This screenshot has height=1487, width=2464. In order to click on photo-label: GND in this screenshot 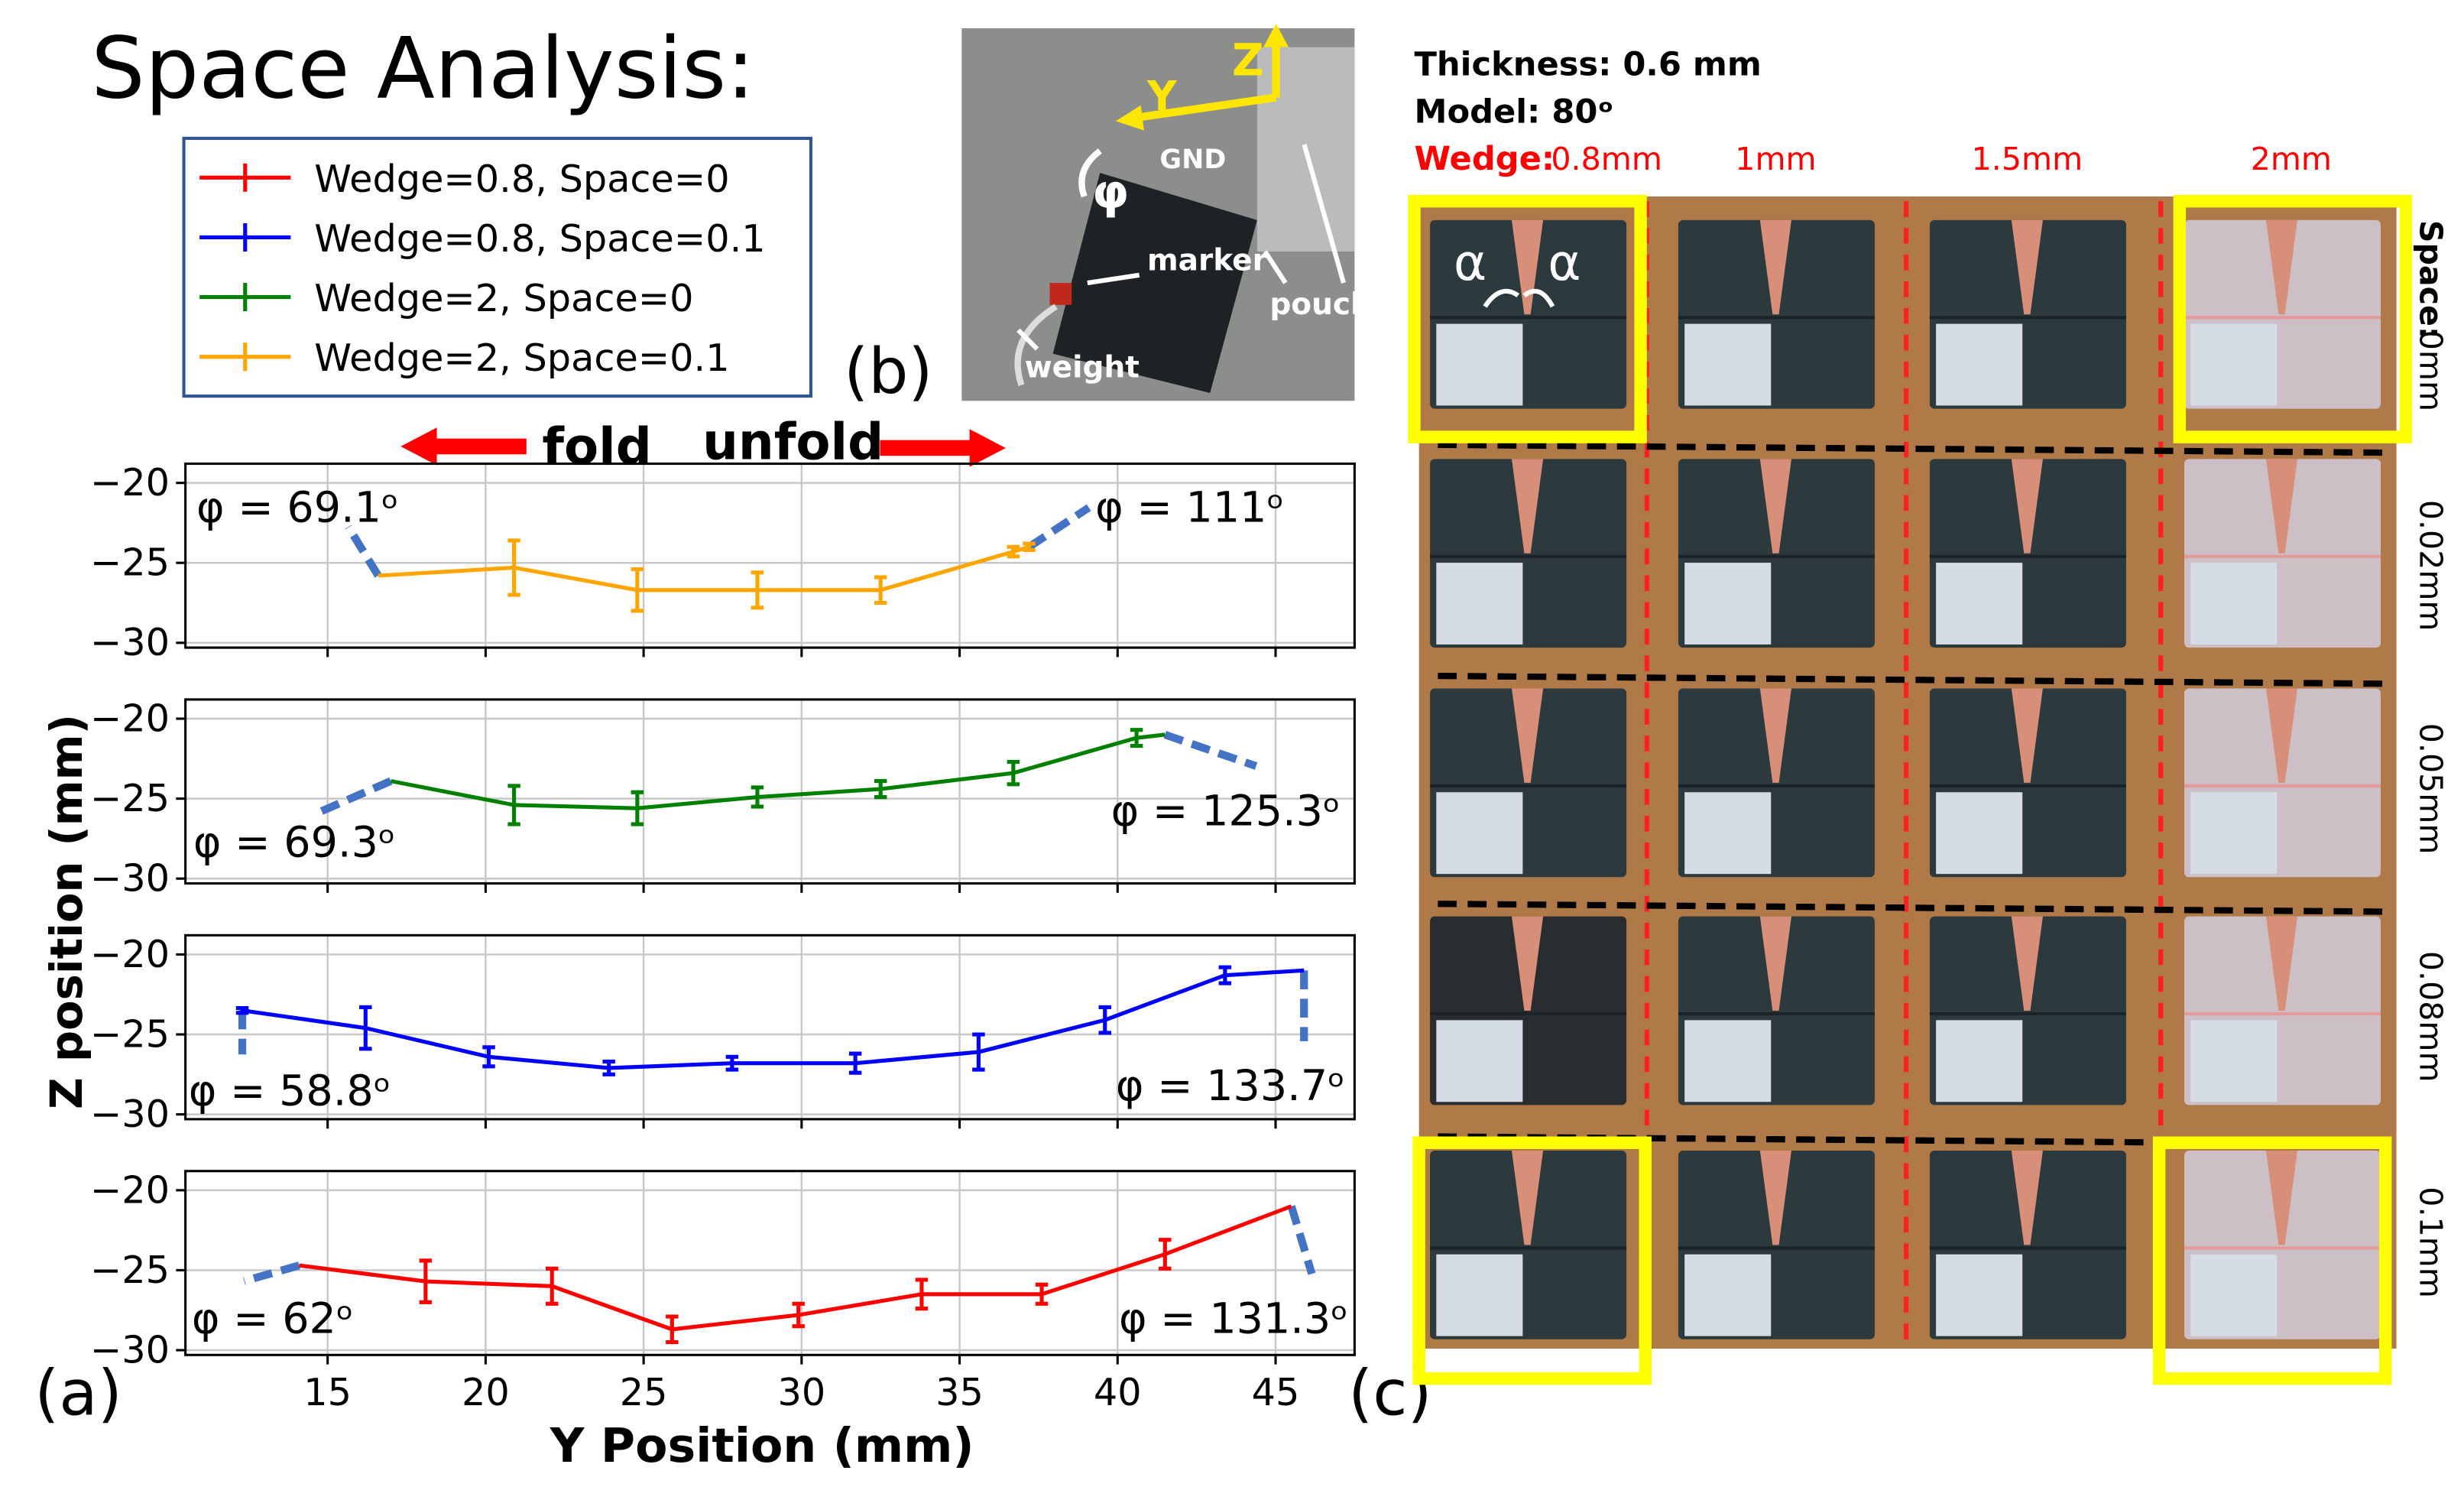, I will do `click(1192, 159)`.